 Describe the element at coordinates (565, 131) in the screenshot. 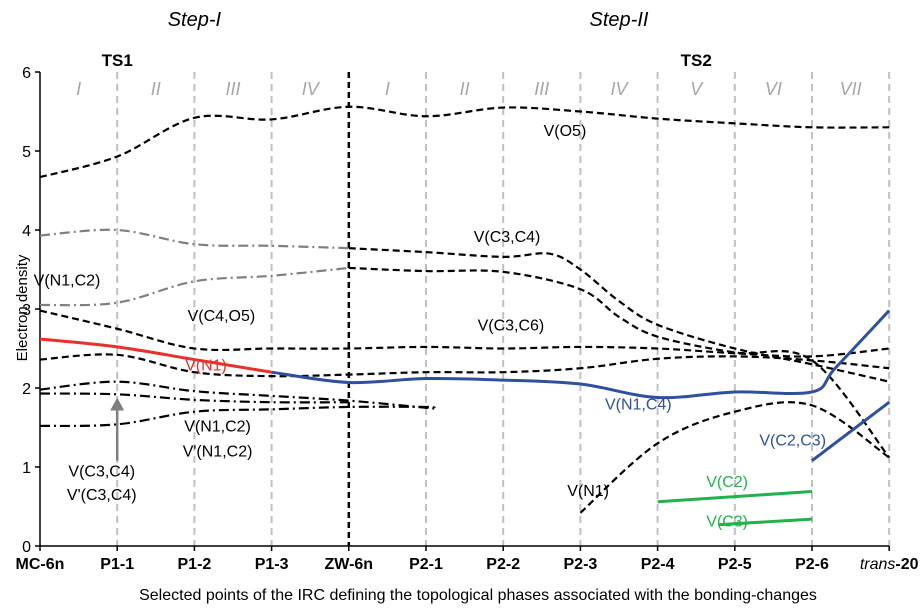

I see `series-annotation: V(O5)` at that location.